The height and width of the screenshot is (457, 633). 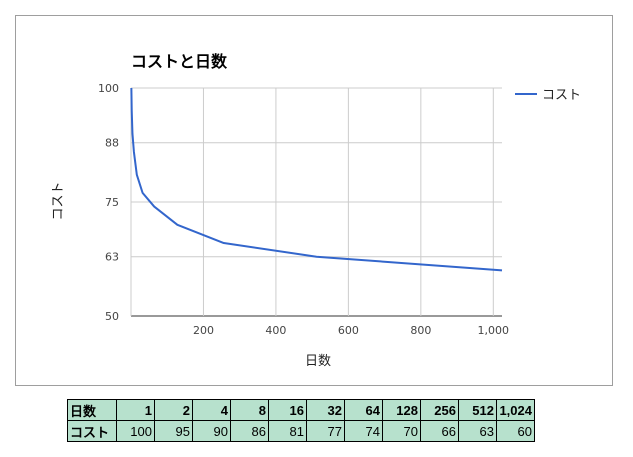 I want to click on table-cell: 95, so click(x=173, y=431).